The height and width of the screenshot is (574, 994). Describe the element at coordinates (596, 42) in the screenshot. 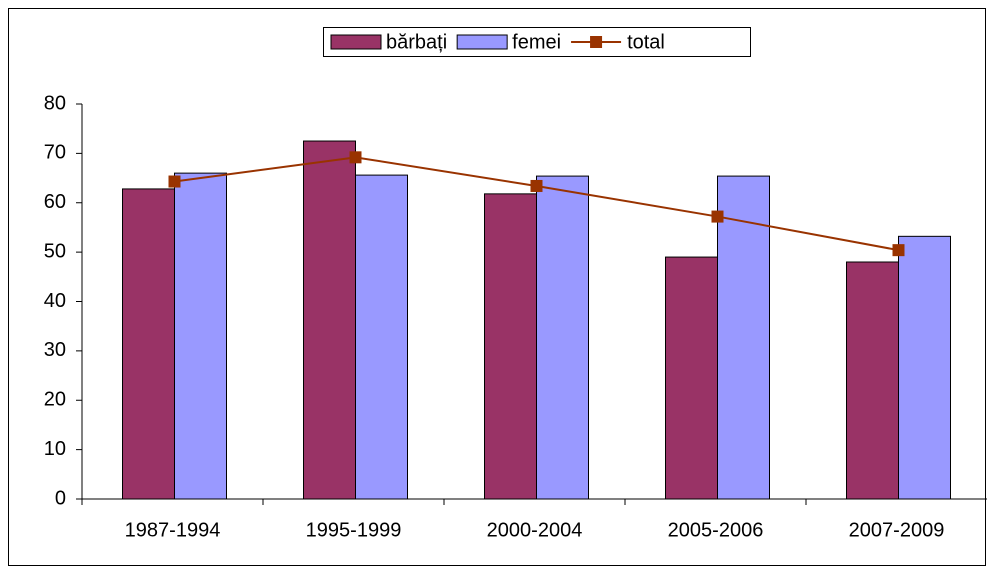

I see `legend-marker` at that location.